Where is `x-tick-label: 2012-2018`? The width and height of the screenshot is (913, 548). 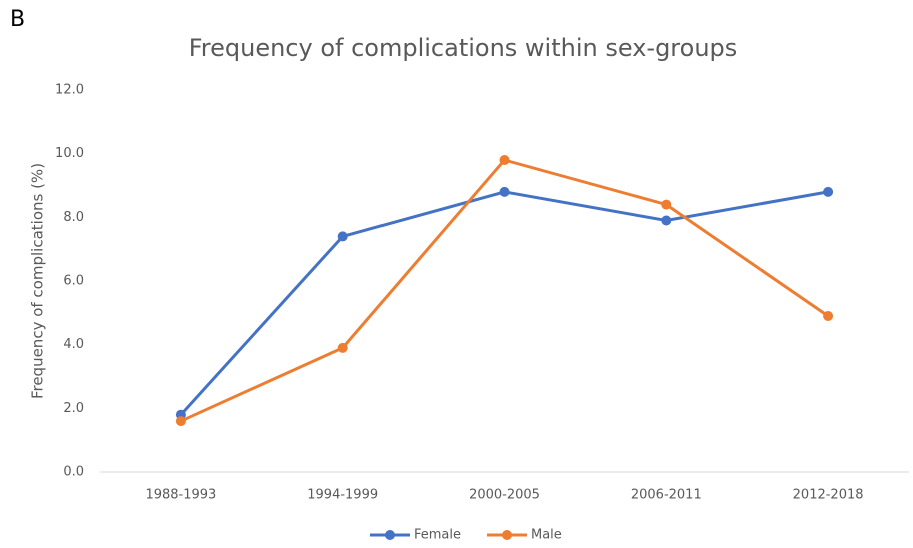
x-tick-label: 2012-2018 is located at coordinates (828, 495).